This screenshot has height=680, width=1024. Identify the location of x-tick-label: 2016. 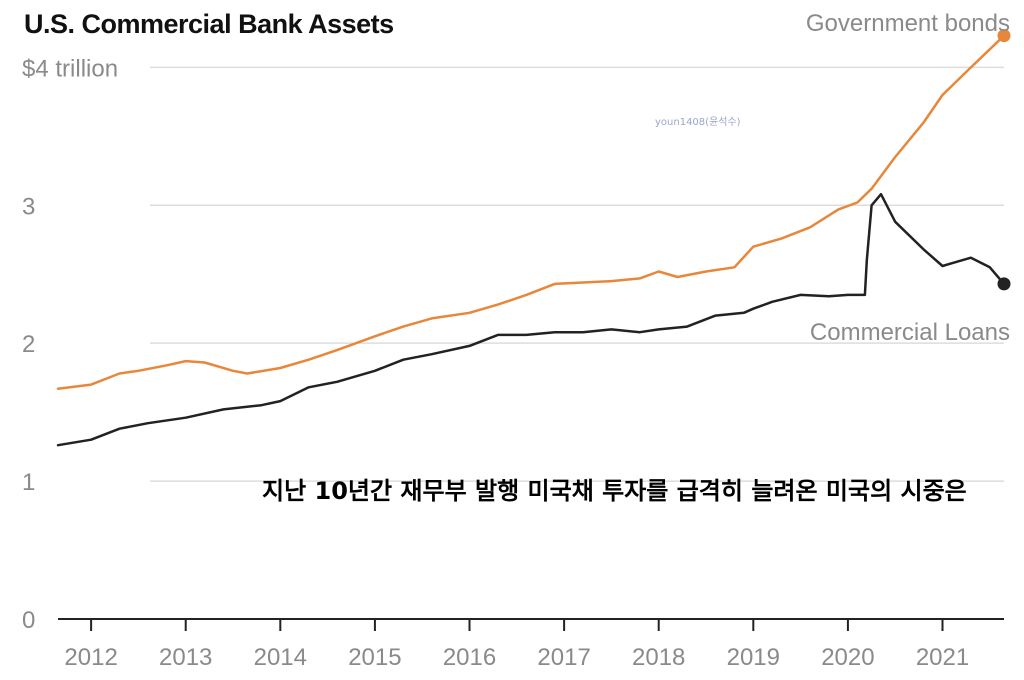
(469, 657).